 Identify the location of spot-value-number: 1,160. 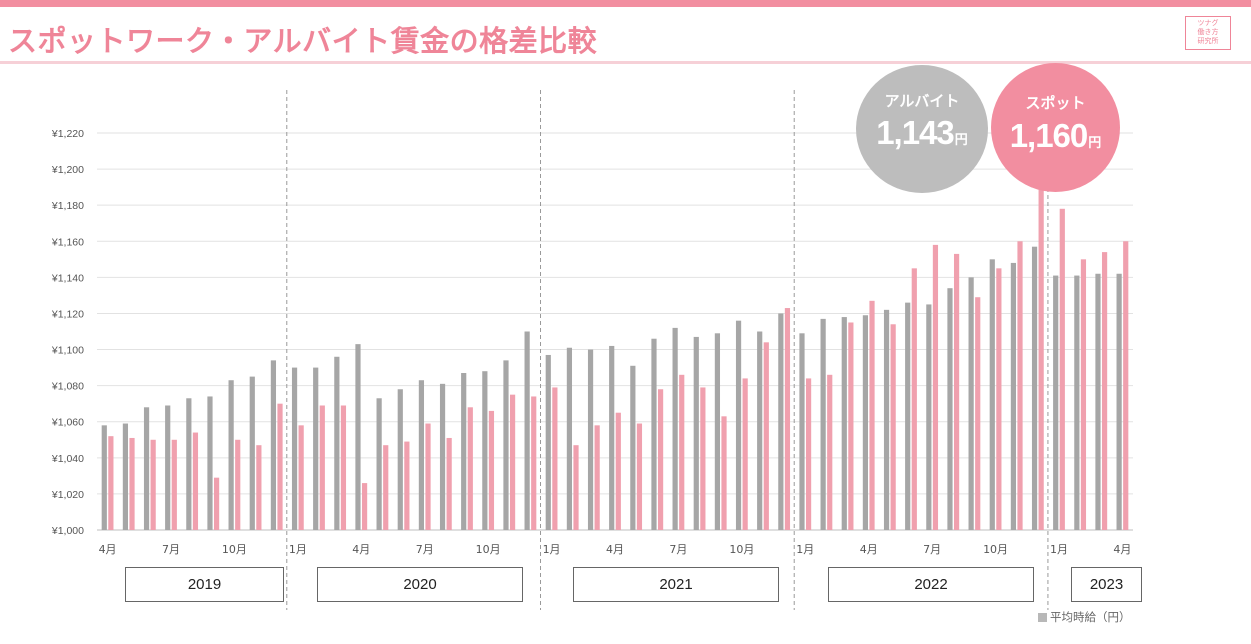
(1049, 135).